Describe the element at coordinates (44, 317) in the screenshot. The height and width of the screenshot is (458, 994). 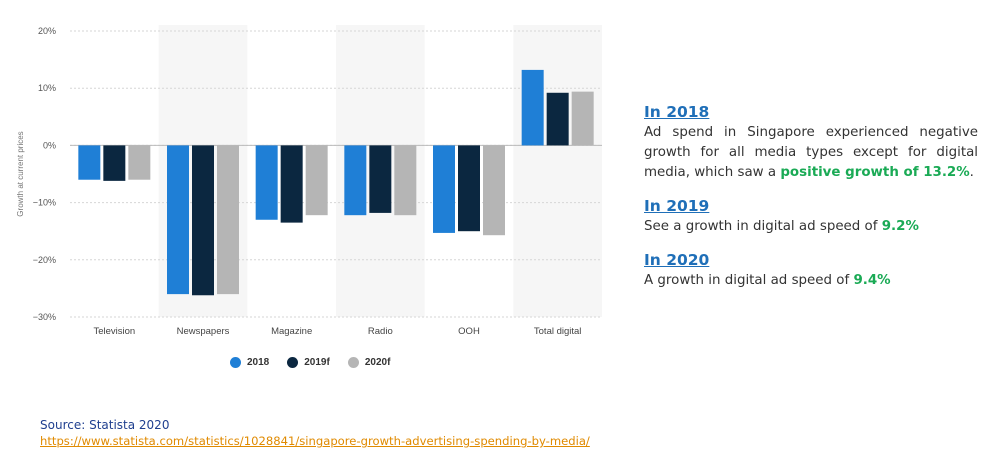
I see `y-tick-label: −30%` at that location.